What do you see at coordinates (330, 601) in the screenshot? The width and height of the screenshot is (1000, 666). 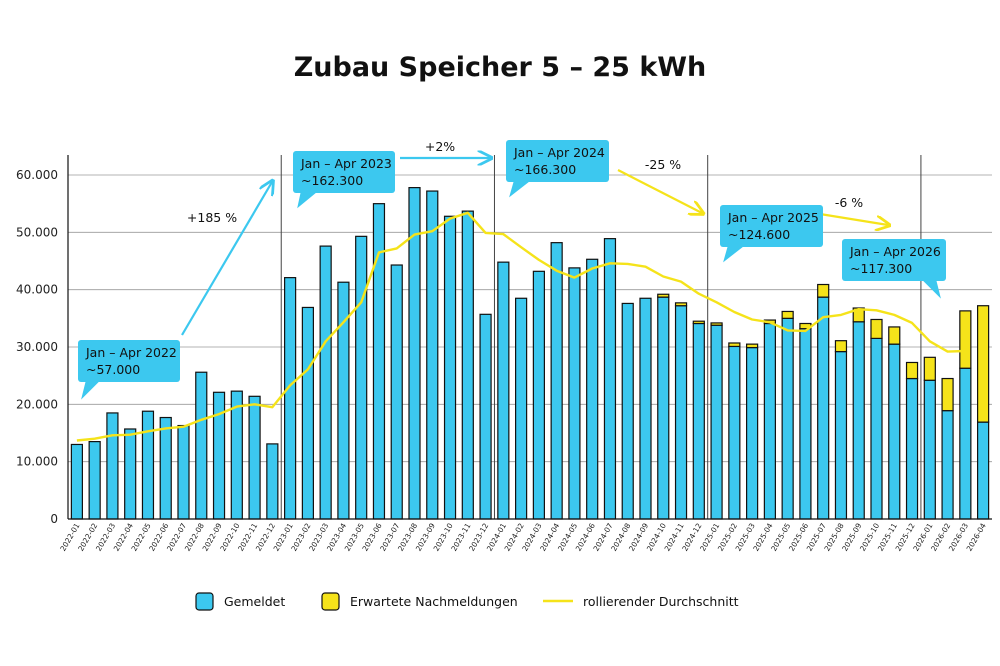 I see `legend-swatch` at bounding box center [330, 601].